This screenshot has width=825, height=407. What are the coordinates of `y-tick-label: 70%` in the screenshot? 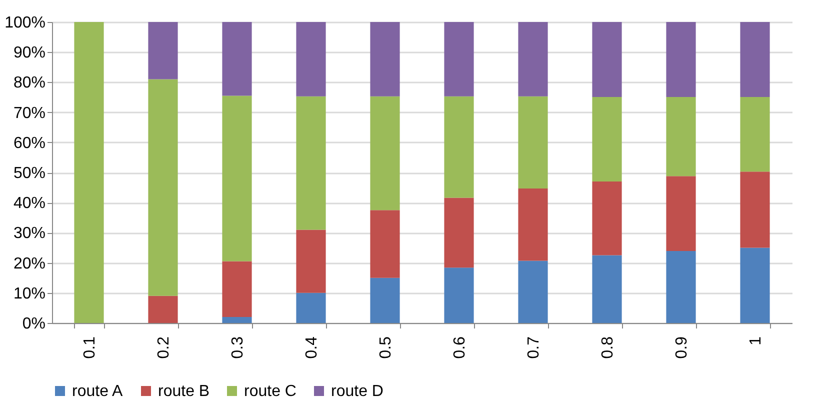 It's located at (29, 113).